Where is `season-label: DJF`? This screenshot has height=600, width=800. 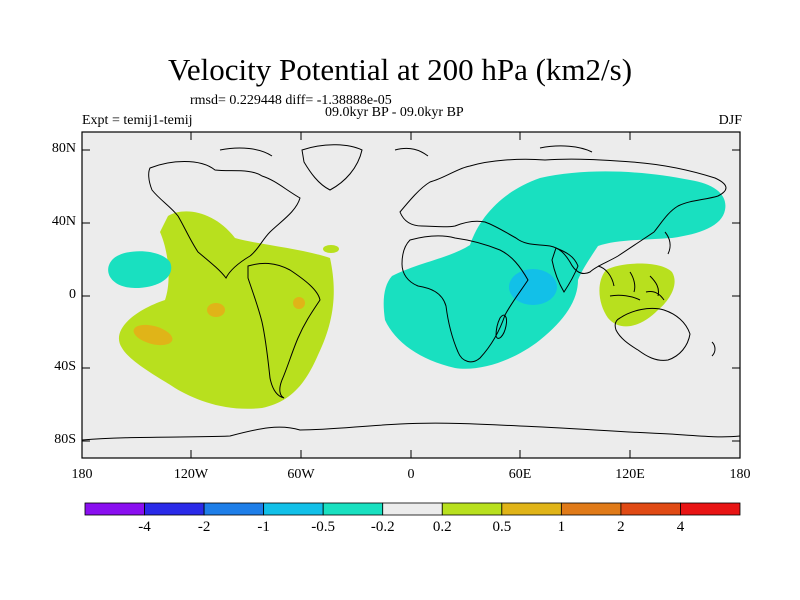
season-label: DJF is located at coordinates (730, 120).